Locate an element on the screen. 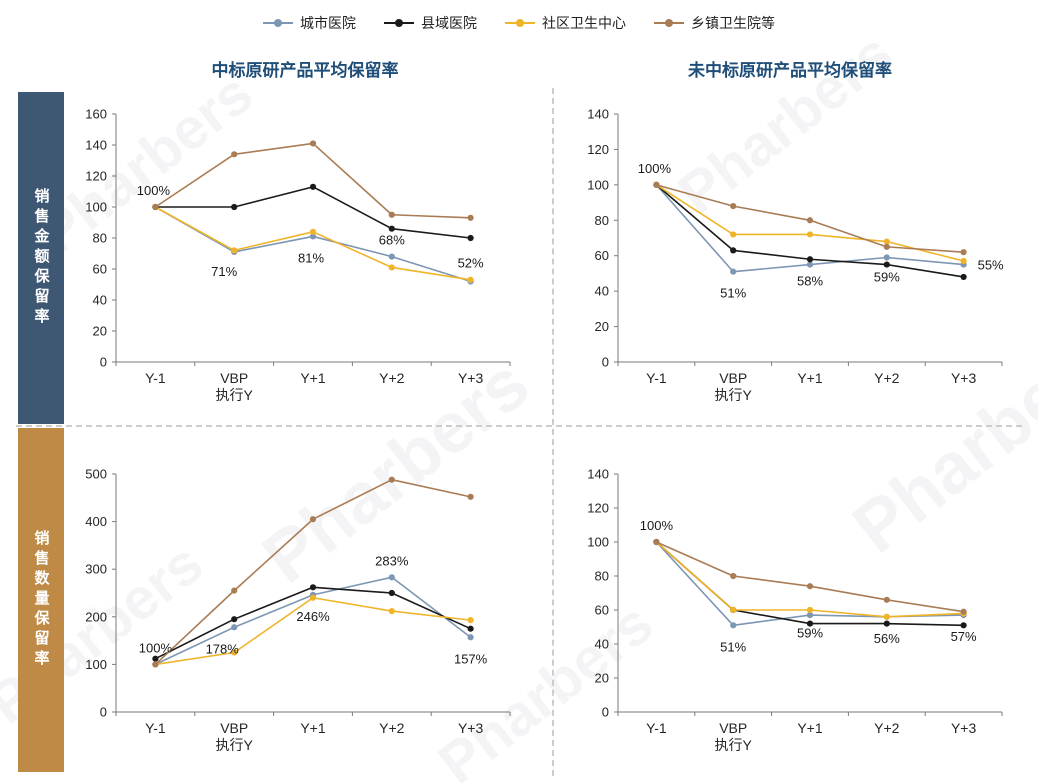  svg-text: 500 is located at coordinates (96, 474).